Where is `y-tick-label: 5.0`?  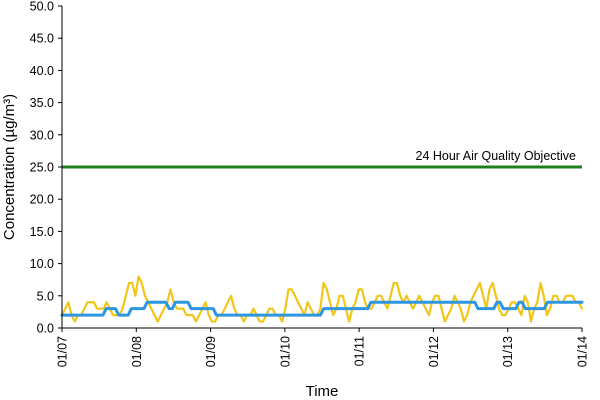
y-tick-label: 5.0 is located at coordinates (45, 296).